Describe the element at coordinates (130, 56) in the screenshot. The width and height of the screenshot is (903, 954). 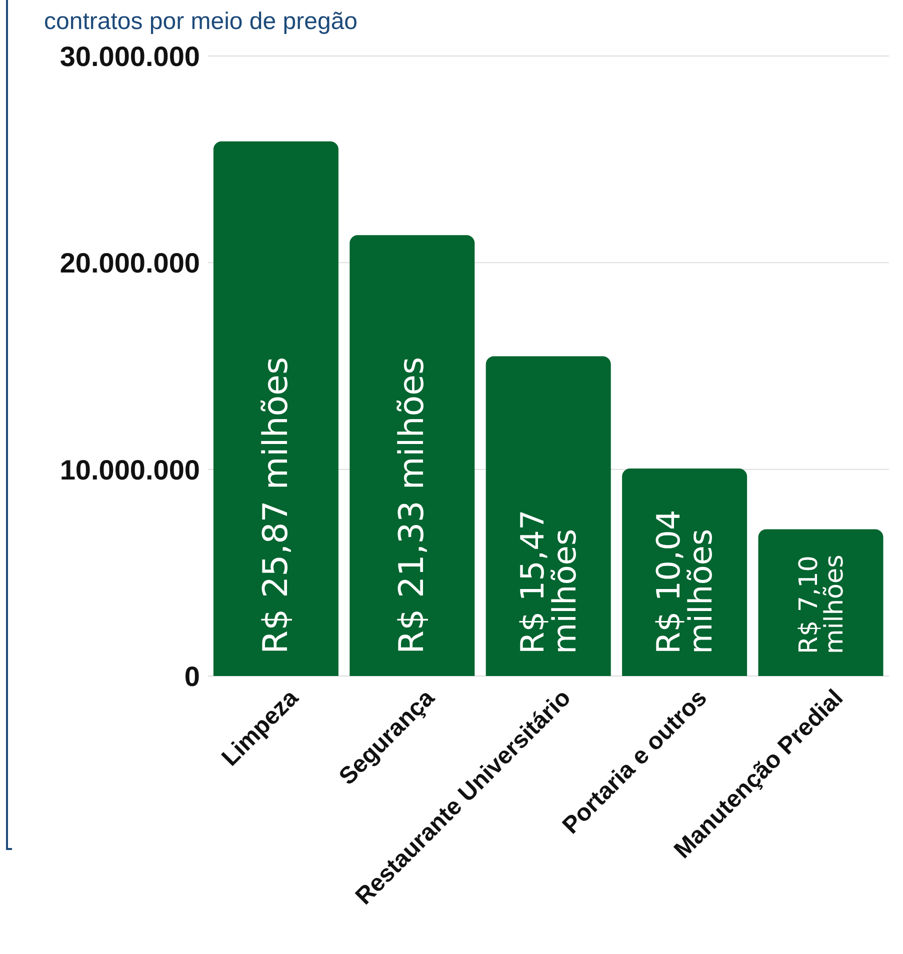
I see `y-tick-label: 30.000.000` at that location.